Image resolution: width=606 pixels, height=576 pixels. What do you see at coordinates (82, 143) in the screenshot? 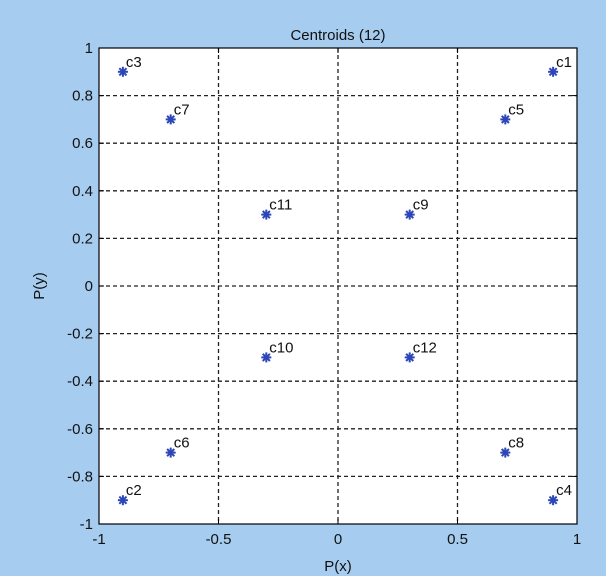
I see `y-tick-label: 0.6` at bounding box center [82, 143].